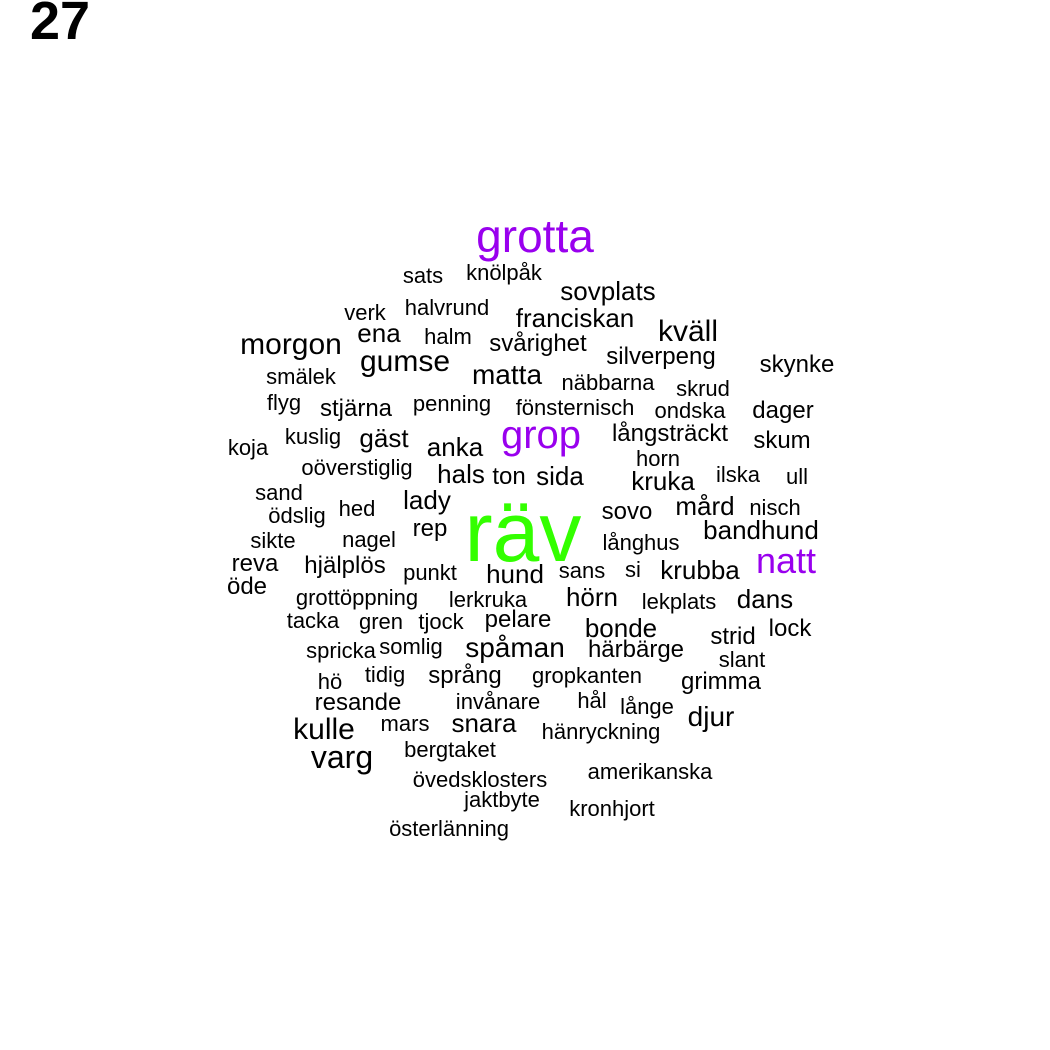 The height and width of the screenshot is (1050, 1050). Describe the element at coordinates (592, 700) in the screenshot. I see `word-hal: hål` at that location.